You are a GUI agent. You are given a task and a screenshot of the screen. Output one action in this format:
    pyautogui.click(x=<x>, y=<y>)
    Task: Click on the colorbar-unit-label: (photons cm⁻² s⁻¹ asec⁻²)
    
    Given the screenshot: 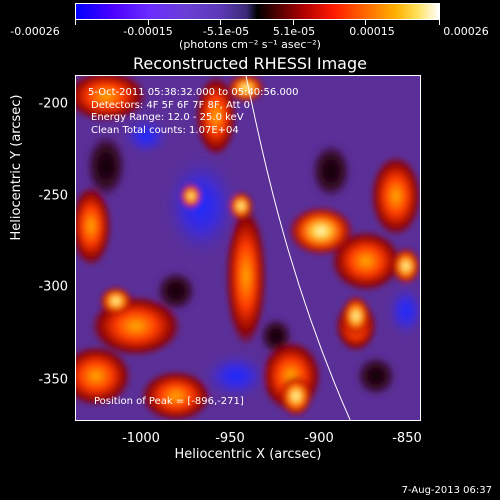 What is the action you would take?
    pyautogui.click(x=250, y=44)
    